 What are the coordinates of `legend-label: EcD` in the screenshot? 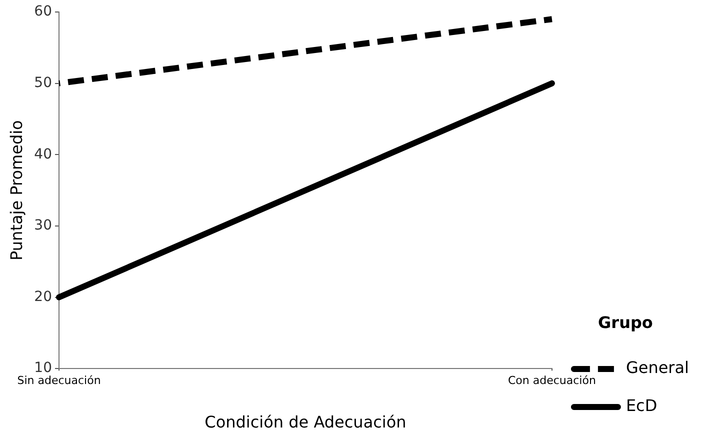 It's located at (642, 406).